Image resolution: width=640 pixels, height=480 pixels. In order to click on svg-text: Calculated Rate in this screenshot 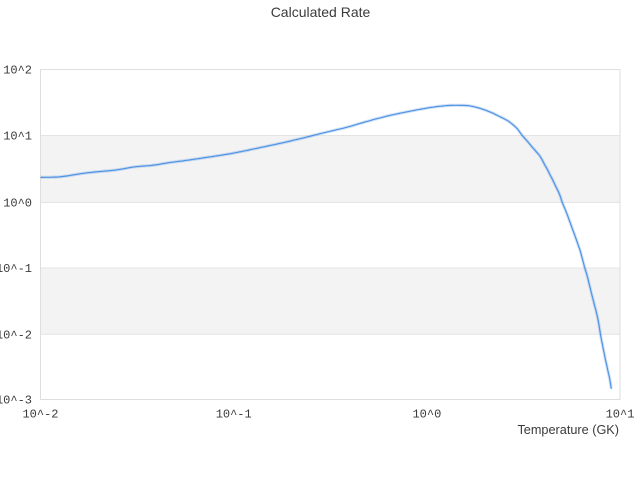, I will do `click(321, 12)`.